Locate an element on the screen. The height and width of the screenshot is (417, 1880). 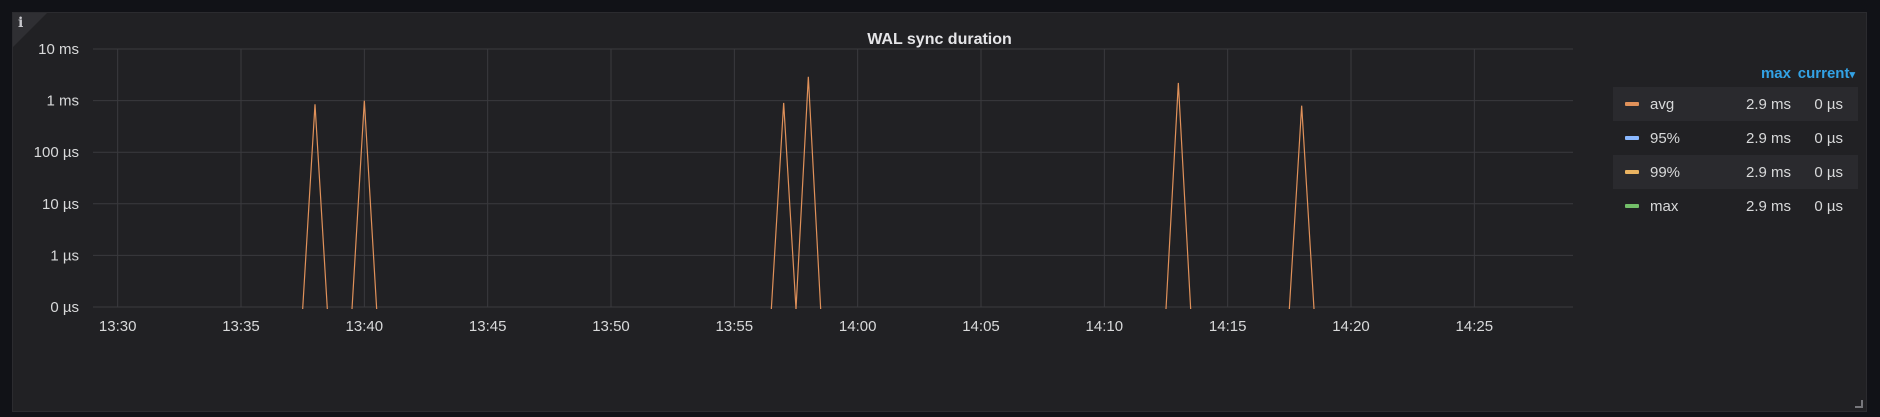
panel-title: WAL sync duration is located at coordinates (939, 39).